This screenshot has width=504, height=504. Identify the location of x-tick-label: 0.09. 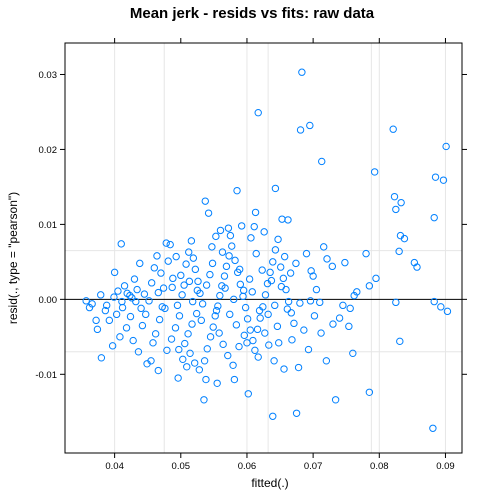
(445, 466).